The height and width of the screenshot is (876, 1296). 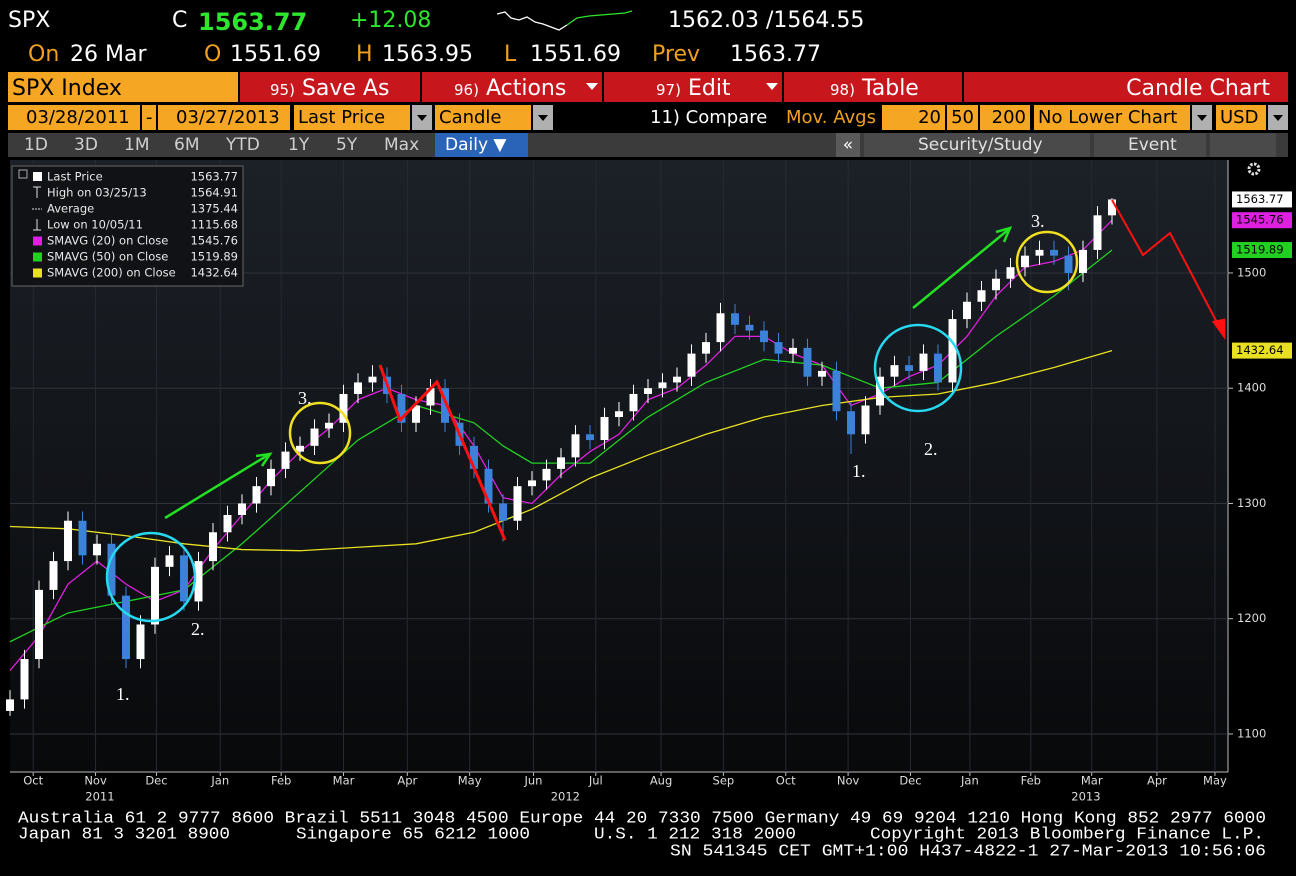 What do you see at coordinates (187, 145) in the screenshot?
I see `period-tab: 6M` at bounding box center [187, 145].